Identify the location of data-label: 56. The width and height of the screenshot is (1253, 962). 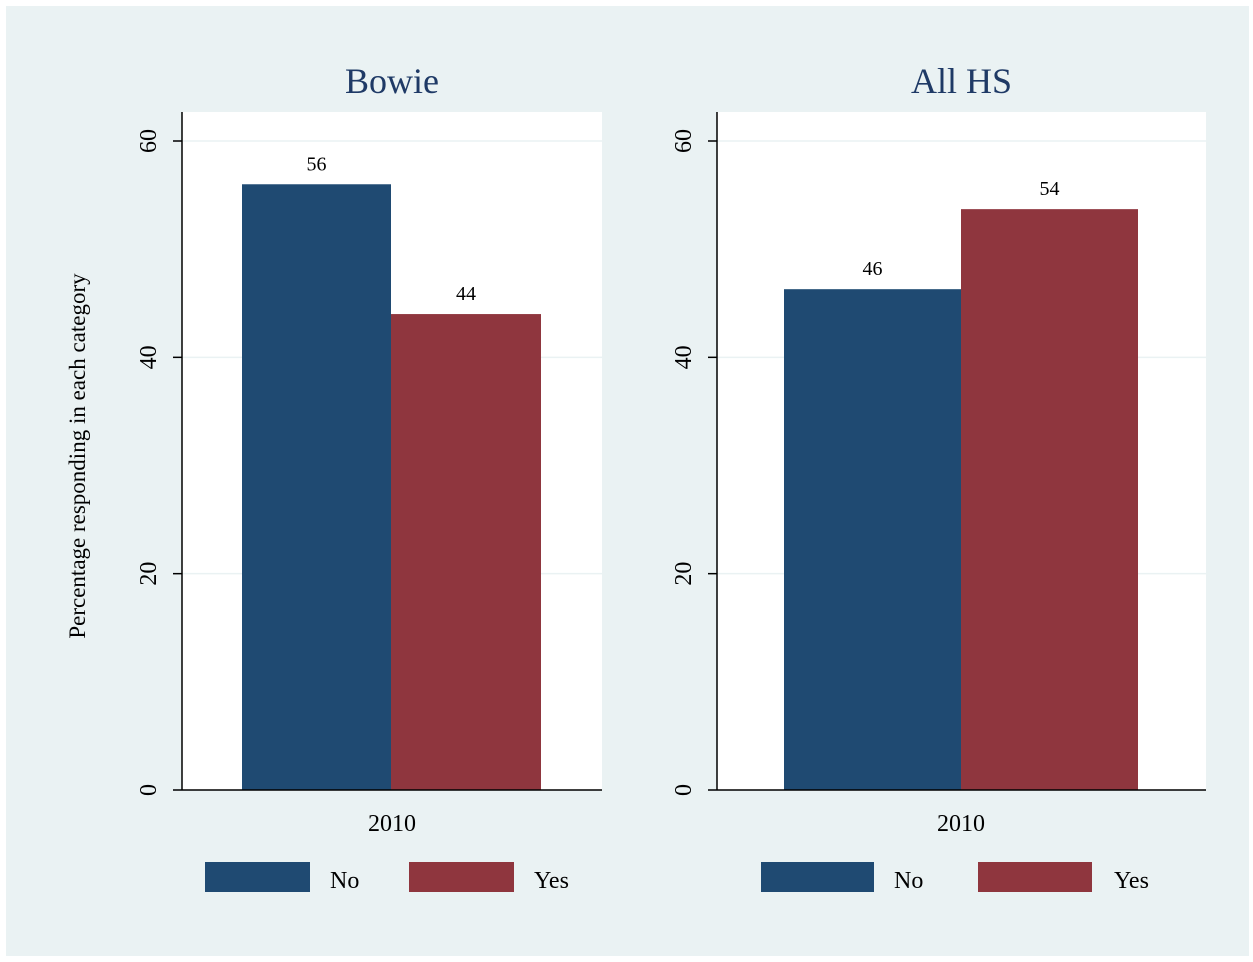
(317, 164).